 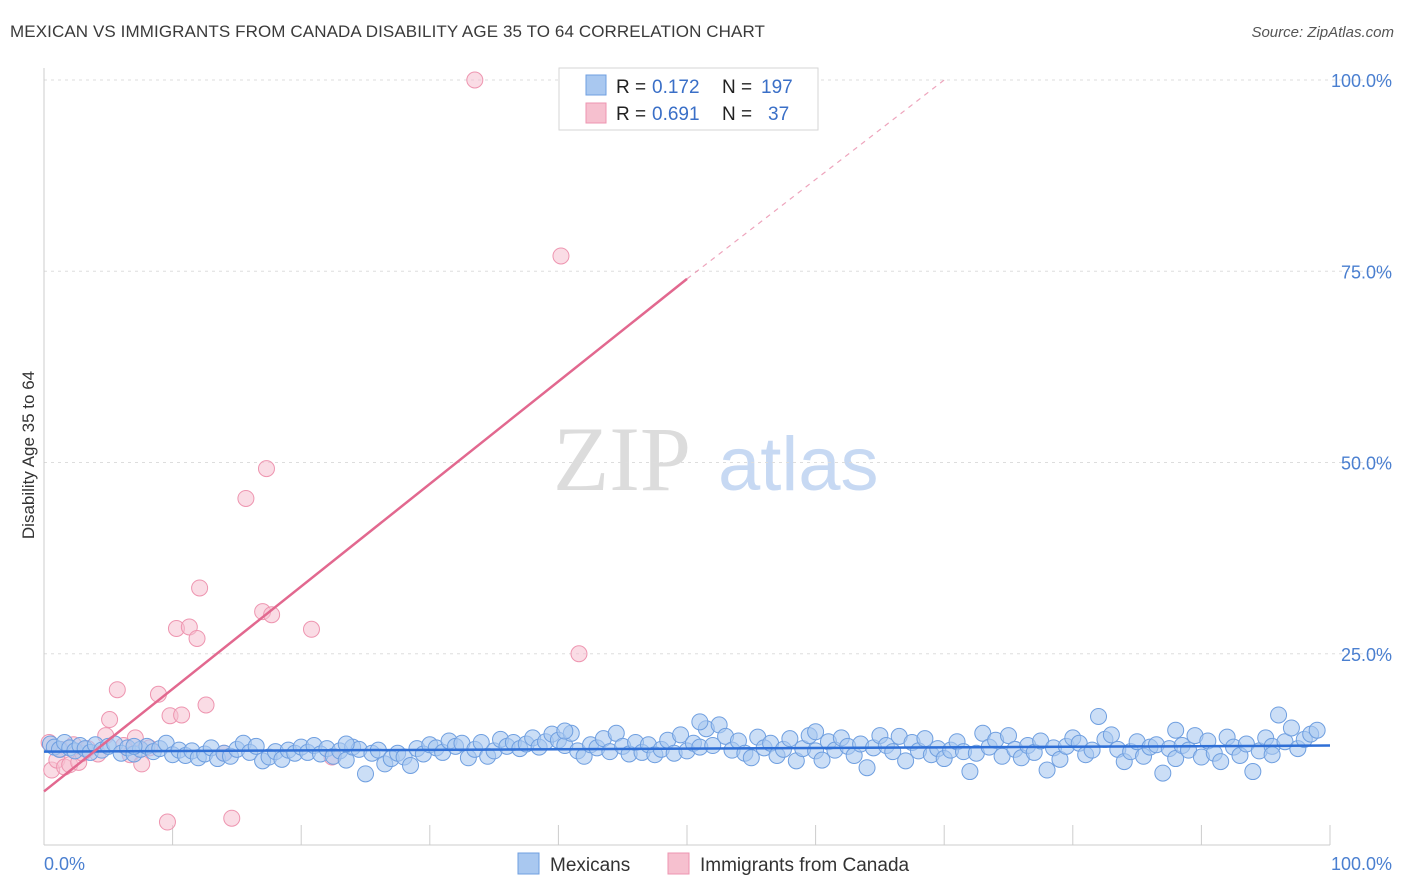 What do you see at coordinates (631, 87) in the screenshot?
I see `legend-r-label-1: R =` at bounding box center [631, 87].